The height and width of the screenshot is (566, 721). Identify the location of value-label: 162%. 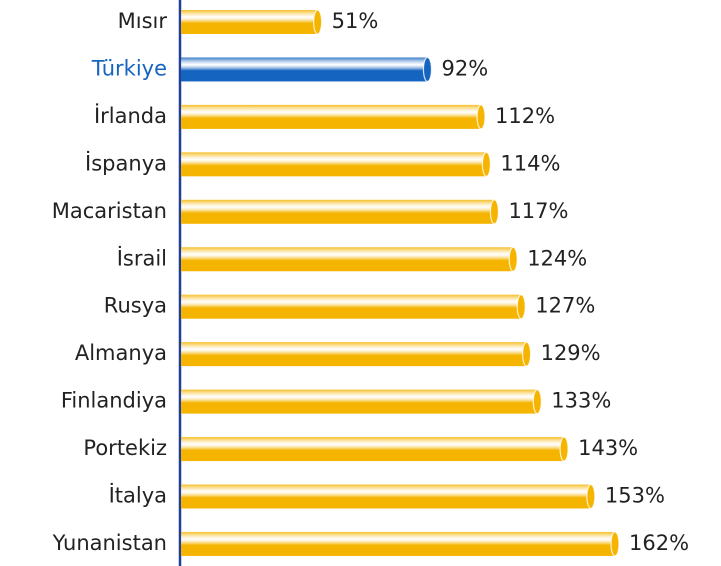
(659, 543).